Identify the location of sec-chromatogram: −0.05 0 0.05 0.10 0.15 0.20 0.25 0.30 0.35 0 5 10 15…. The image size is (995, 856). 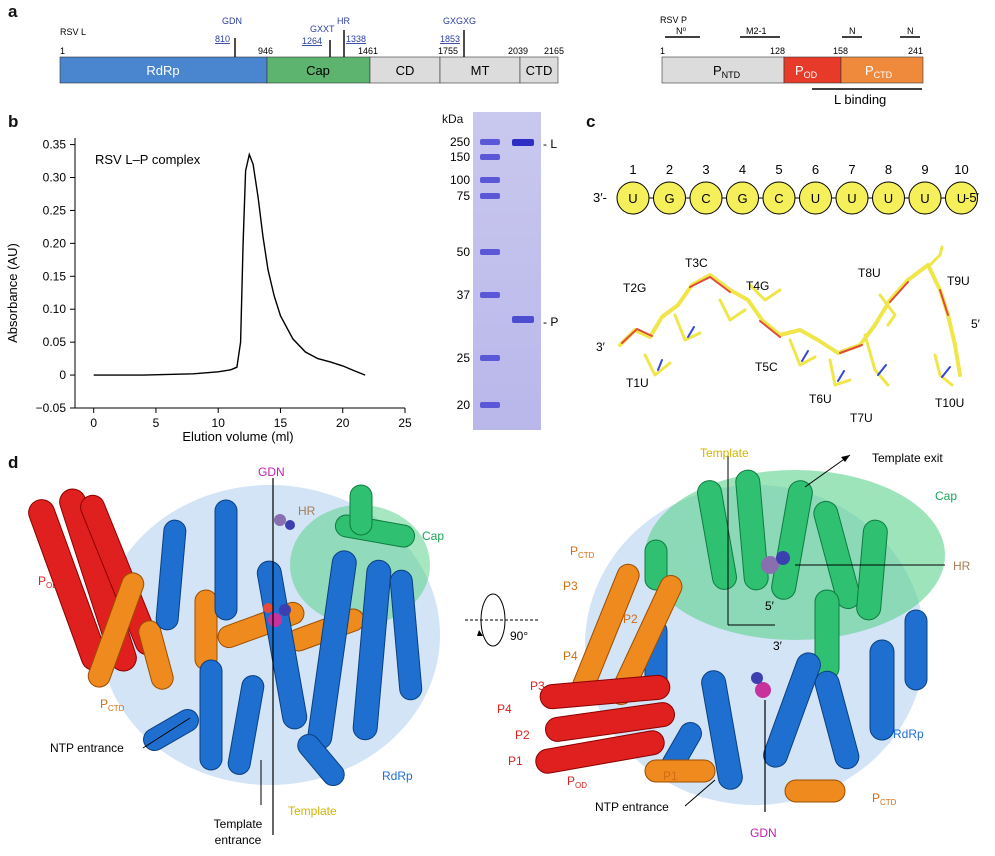
(208, 291).